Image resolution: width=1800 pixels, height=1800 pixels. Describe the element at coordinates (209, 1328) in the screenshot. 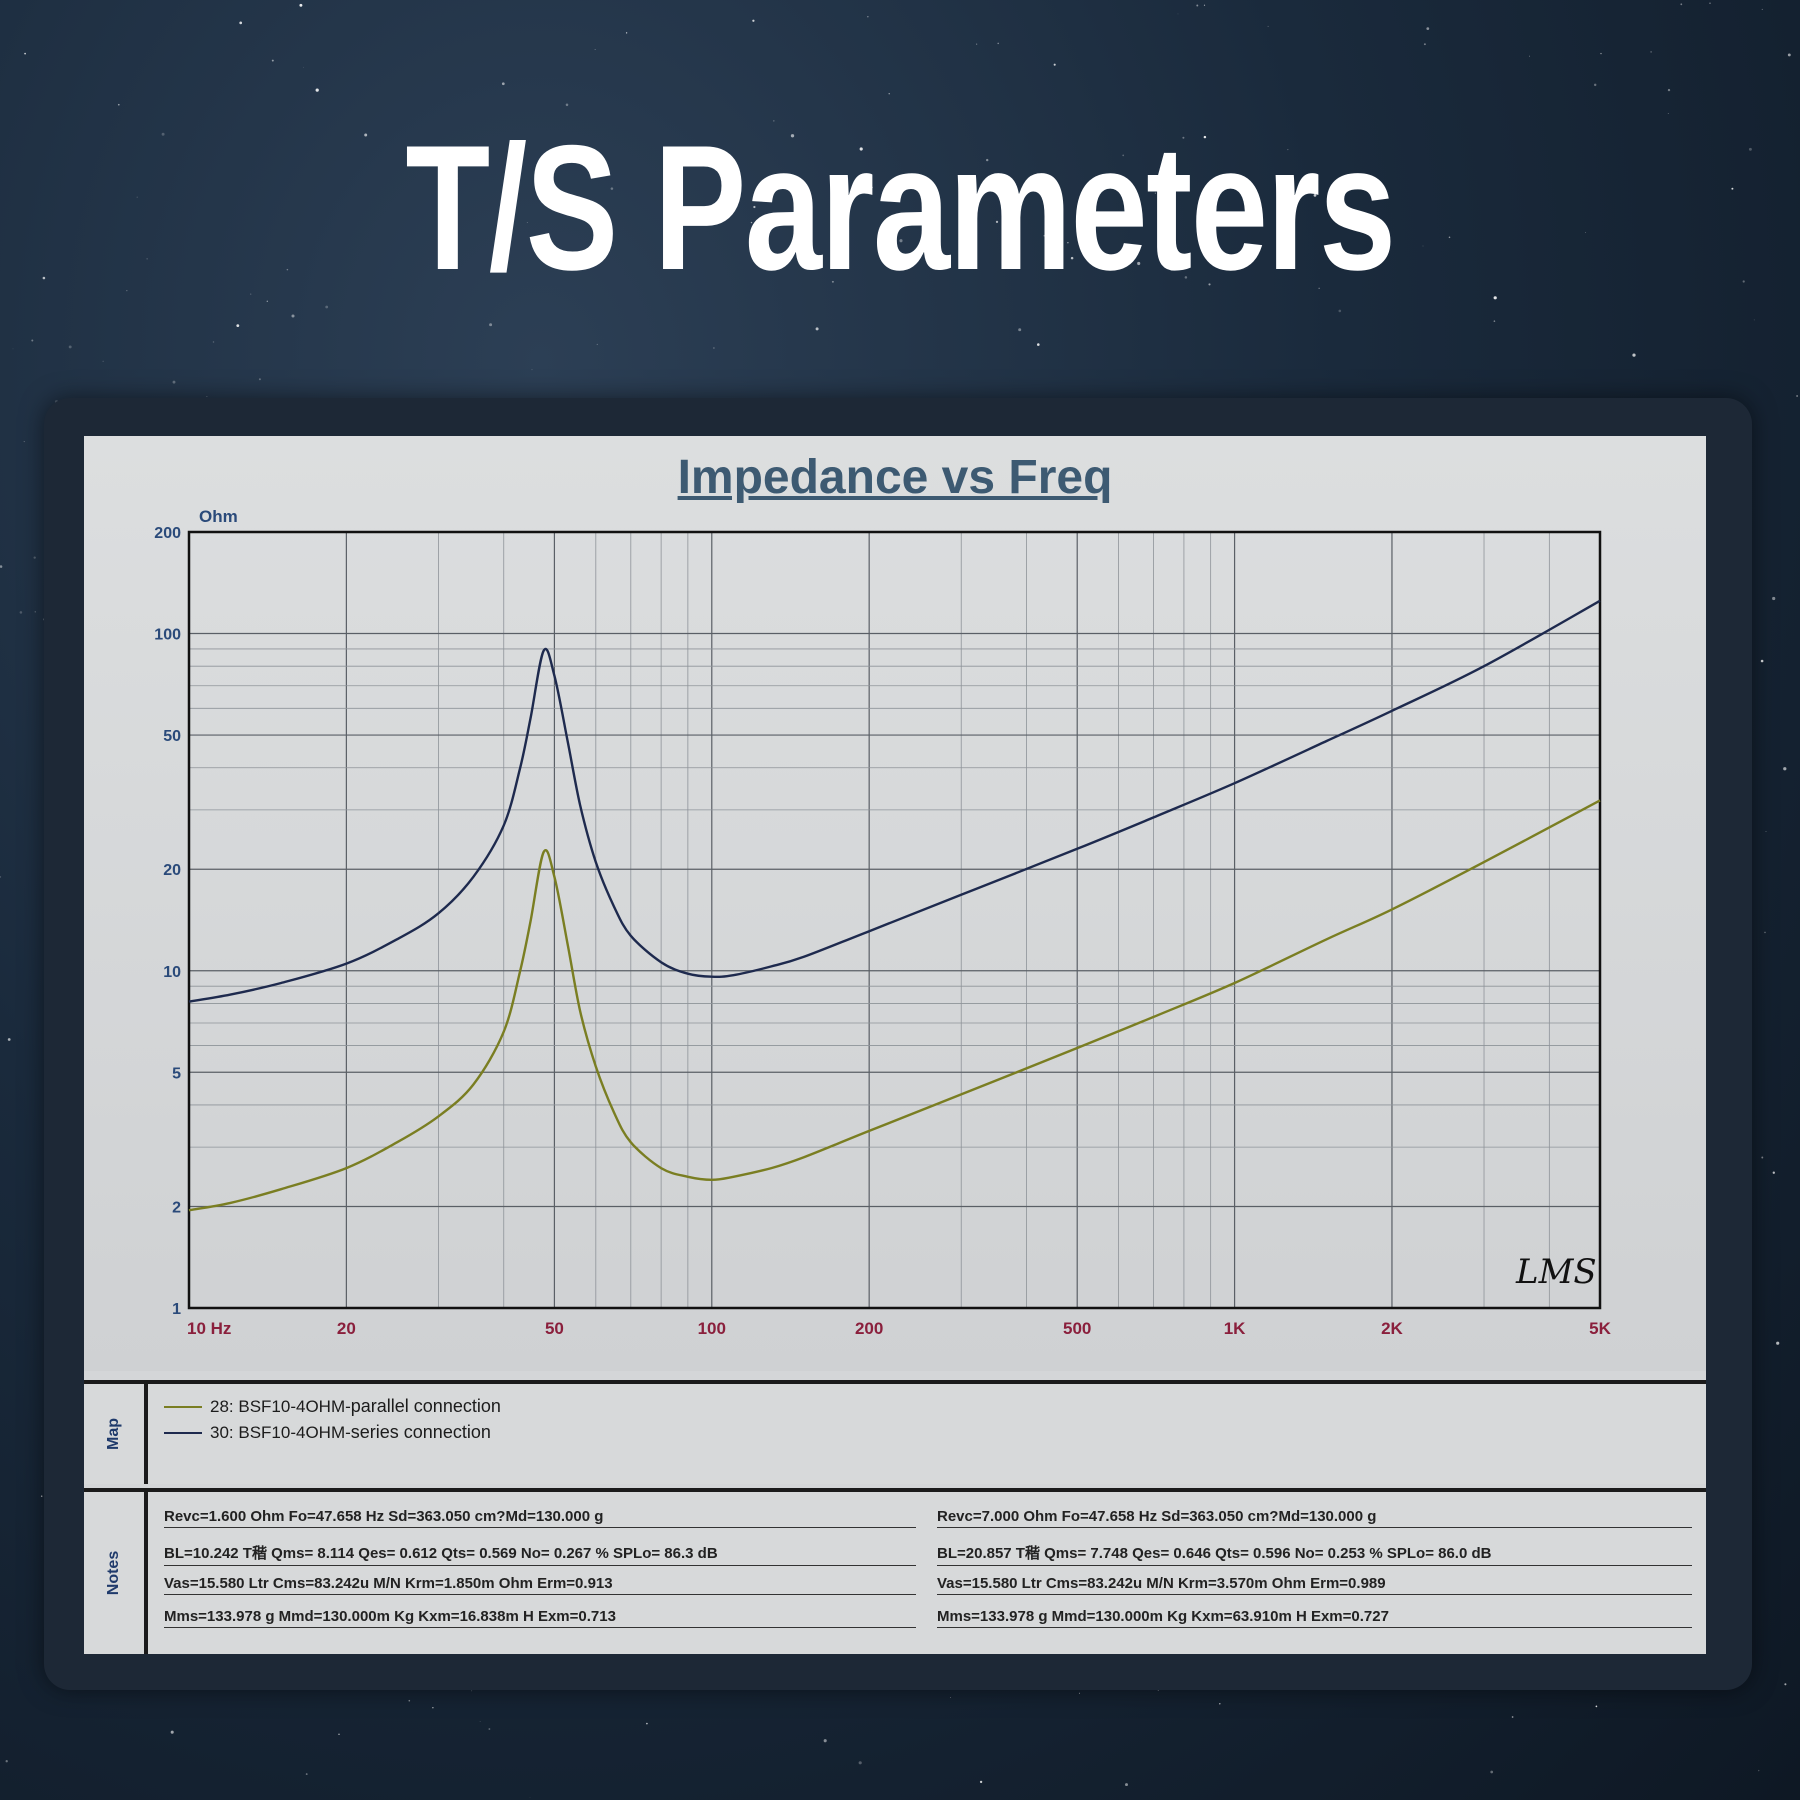

I see `x-tick-label: 10 Hz` at that location.